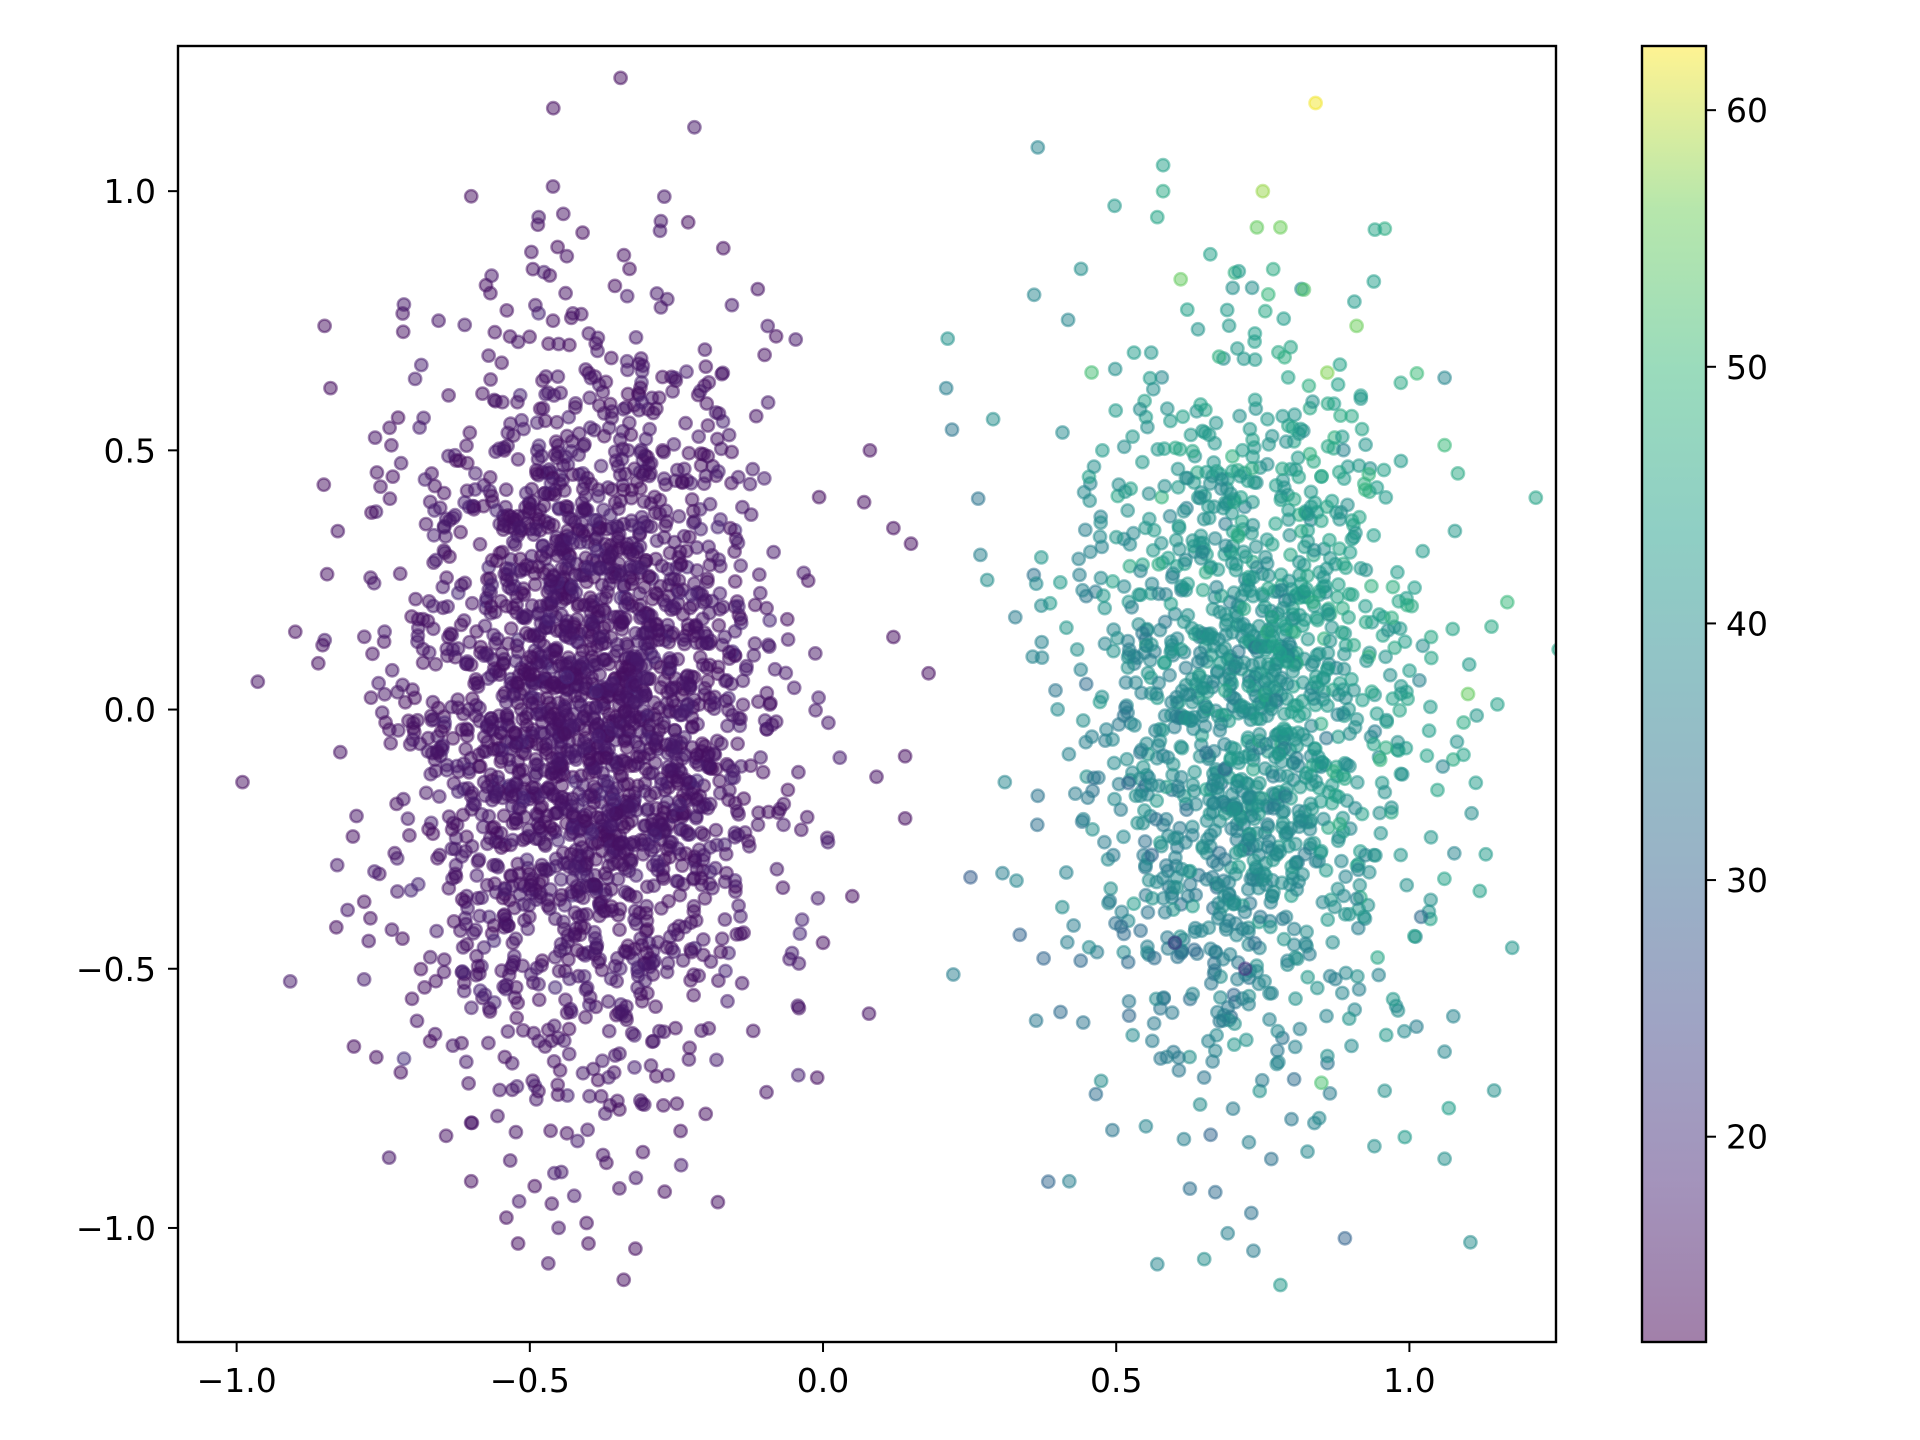 This screenshot has height=1440, width=1920. I want to click on colorbar: 20 30 40 50 60, so click(1704, 694).